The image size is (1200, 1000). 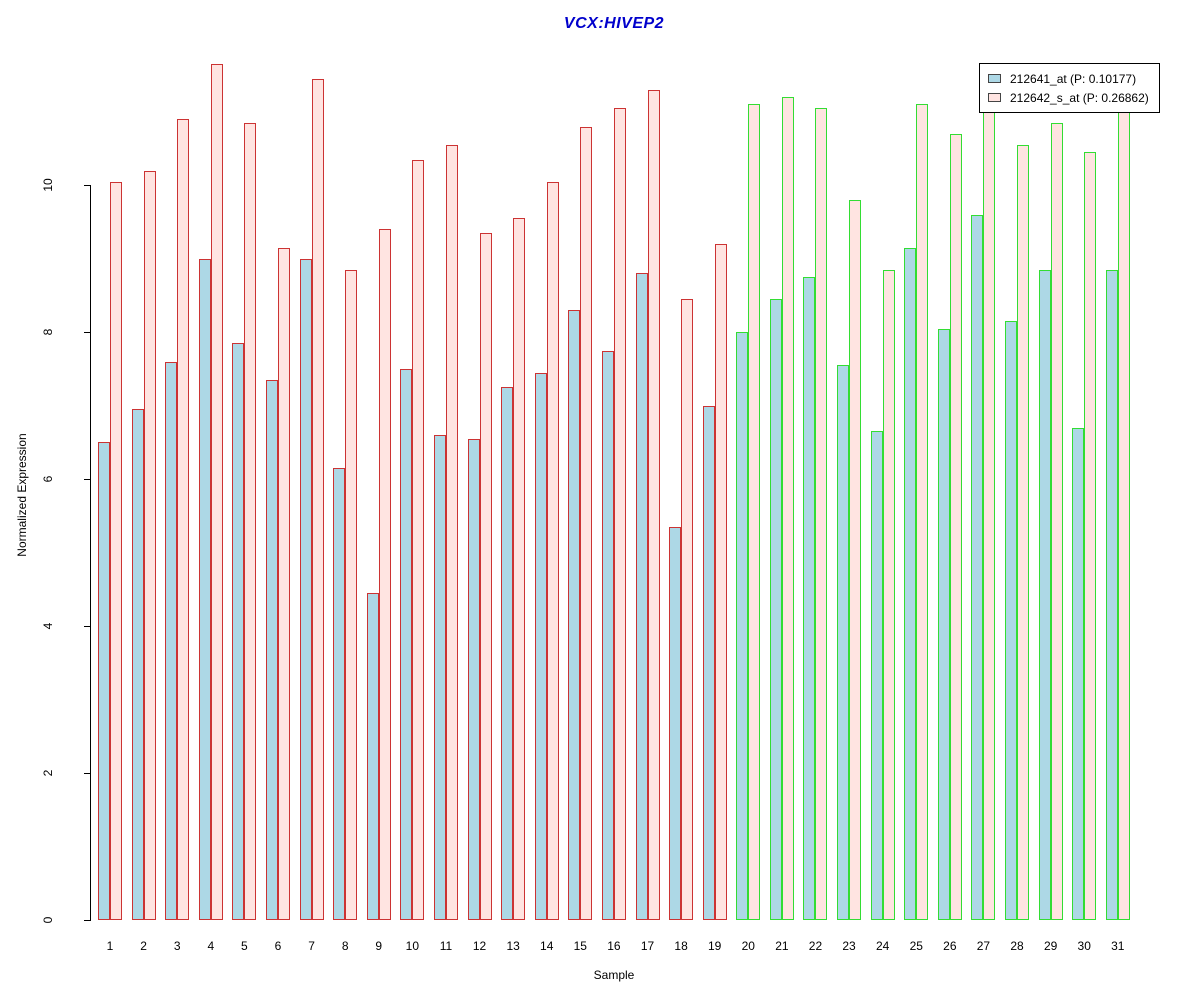 What do you see at coordinates (647, 946) in the screenshot?
I see `x-tick-label-17: 17` at bounding box center [647, 946].